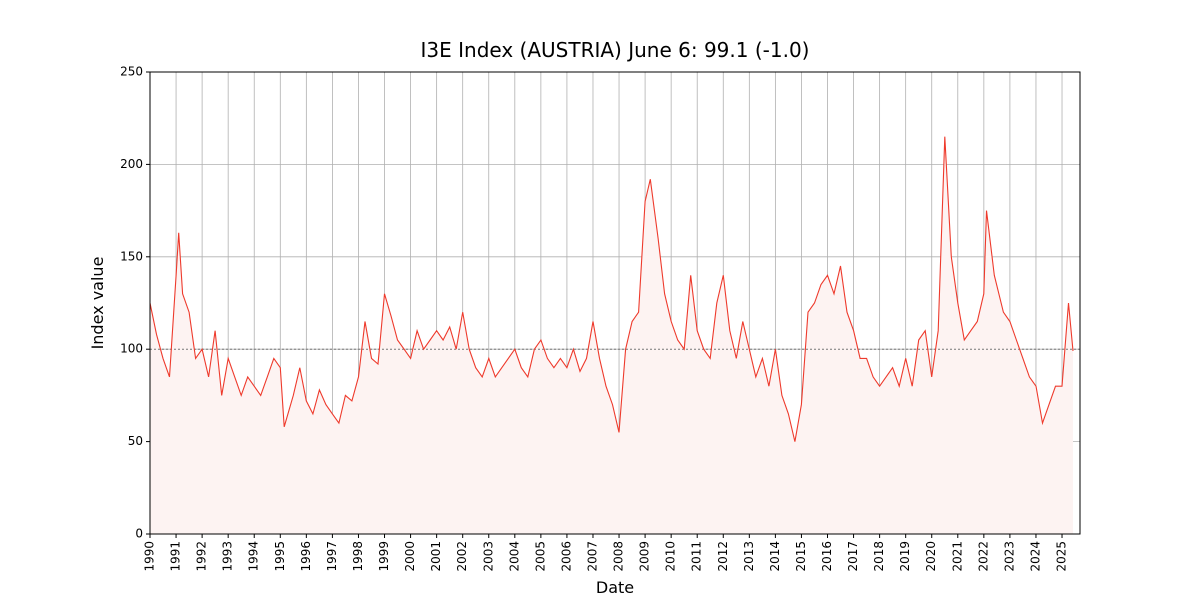  Describe the element at coordinates (384, 556) in the screenshot. I see `x-tick-label: 1999` at that location.